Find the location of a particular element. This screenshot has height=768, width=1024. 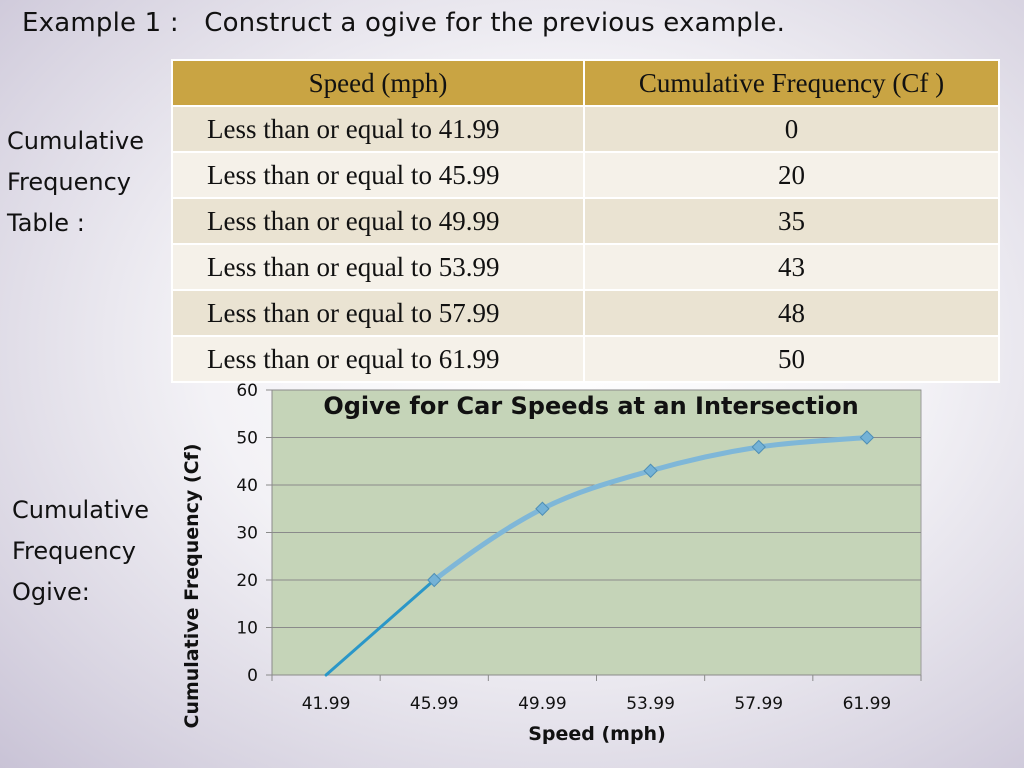

x-tick-label: 45.99 is located at coordinates (434, 704).